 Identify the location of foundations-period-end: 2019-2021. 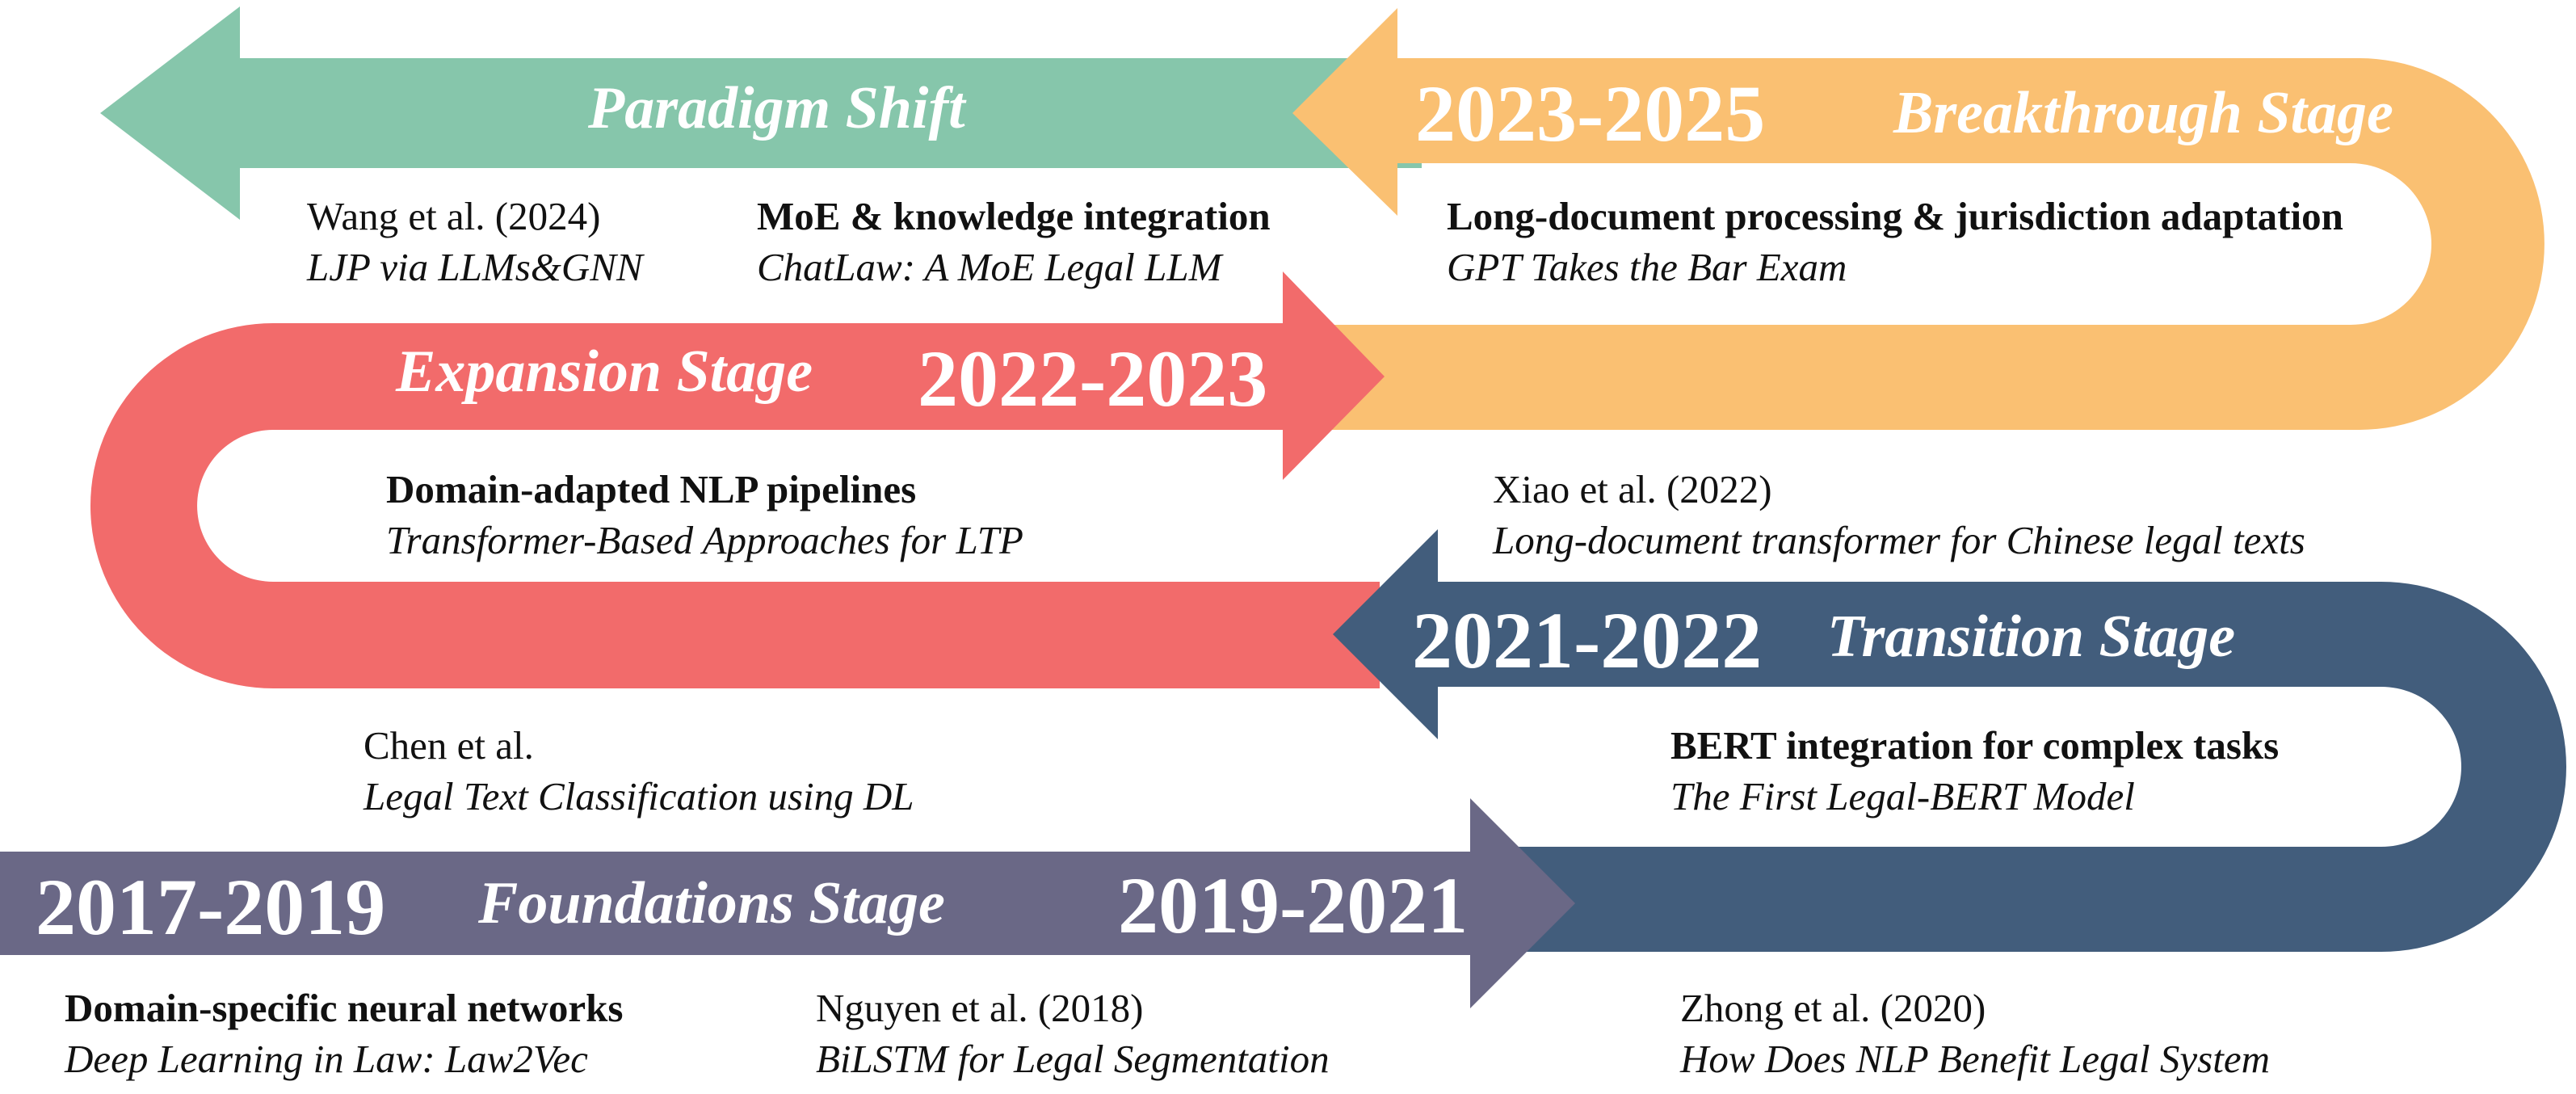
(1294, 905).